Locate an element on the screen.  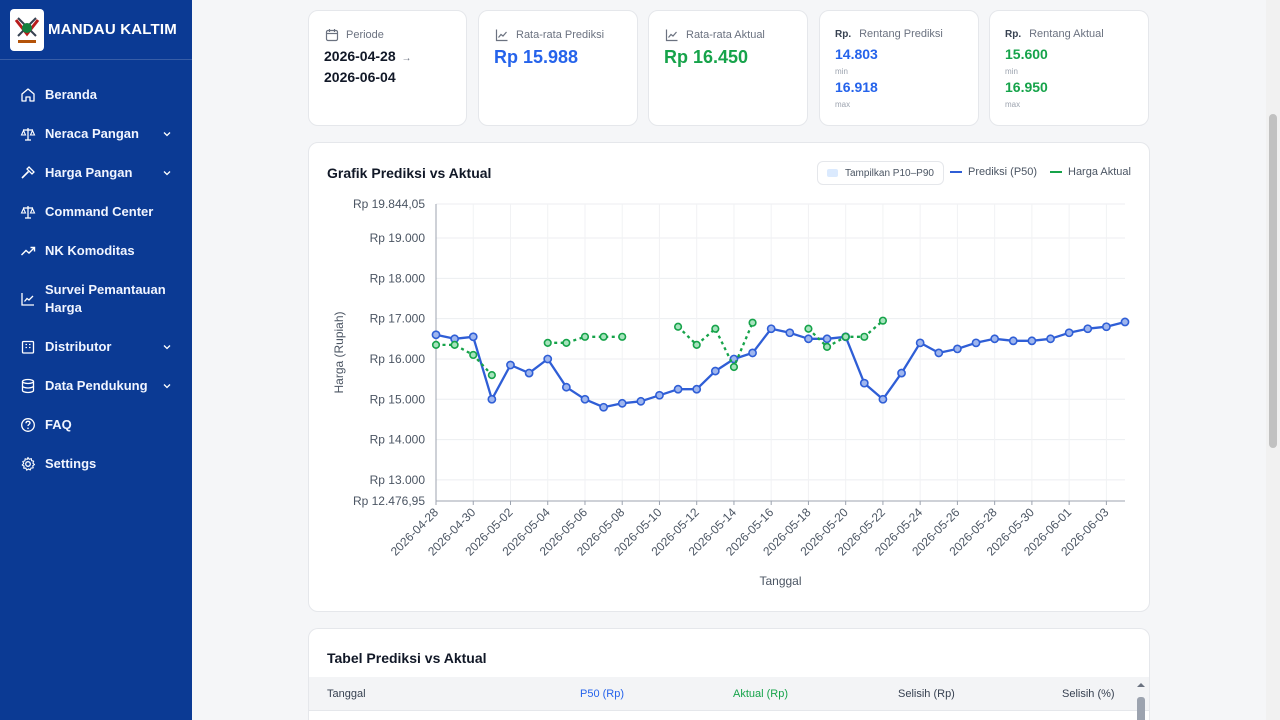
sidebar-item-neraca-pangan: Neraca Pangan is located at coordinates (96, 133).